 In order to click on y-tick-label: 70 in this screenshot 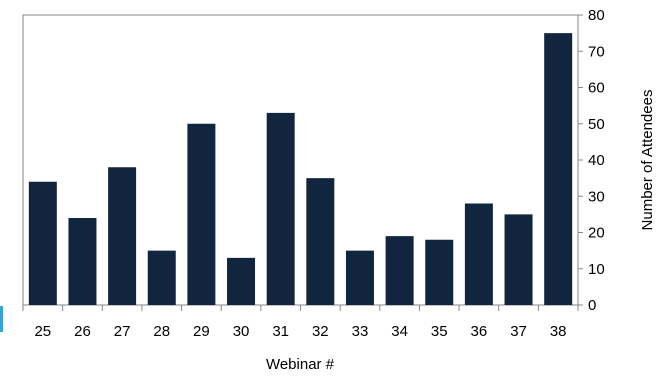, I will do `click(596, 51)`.